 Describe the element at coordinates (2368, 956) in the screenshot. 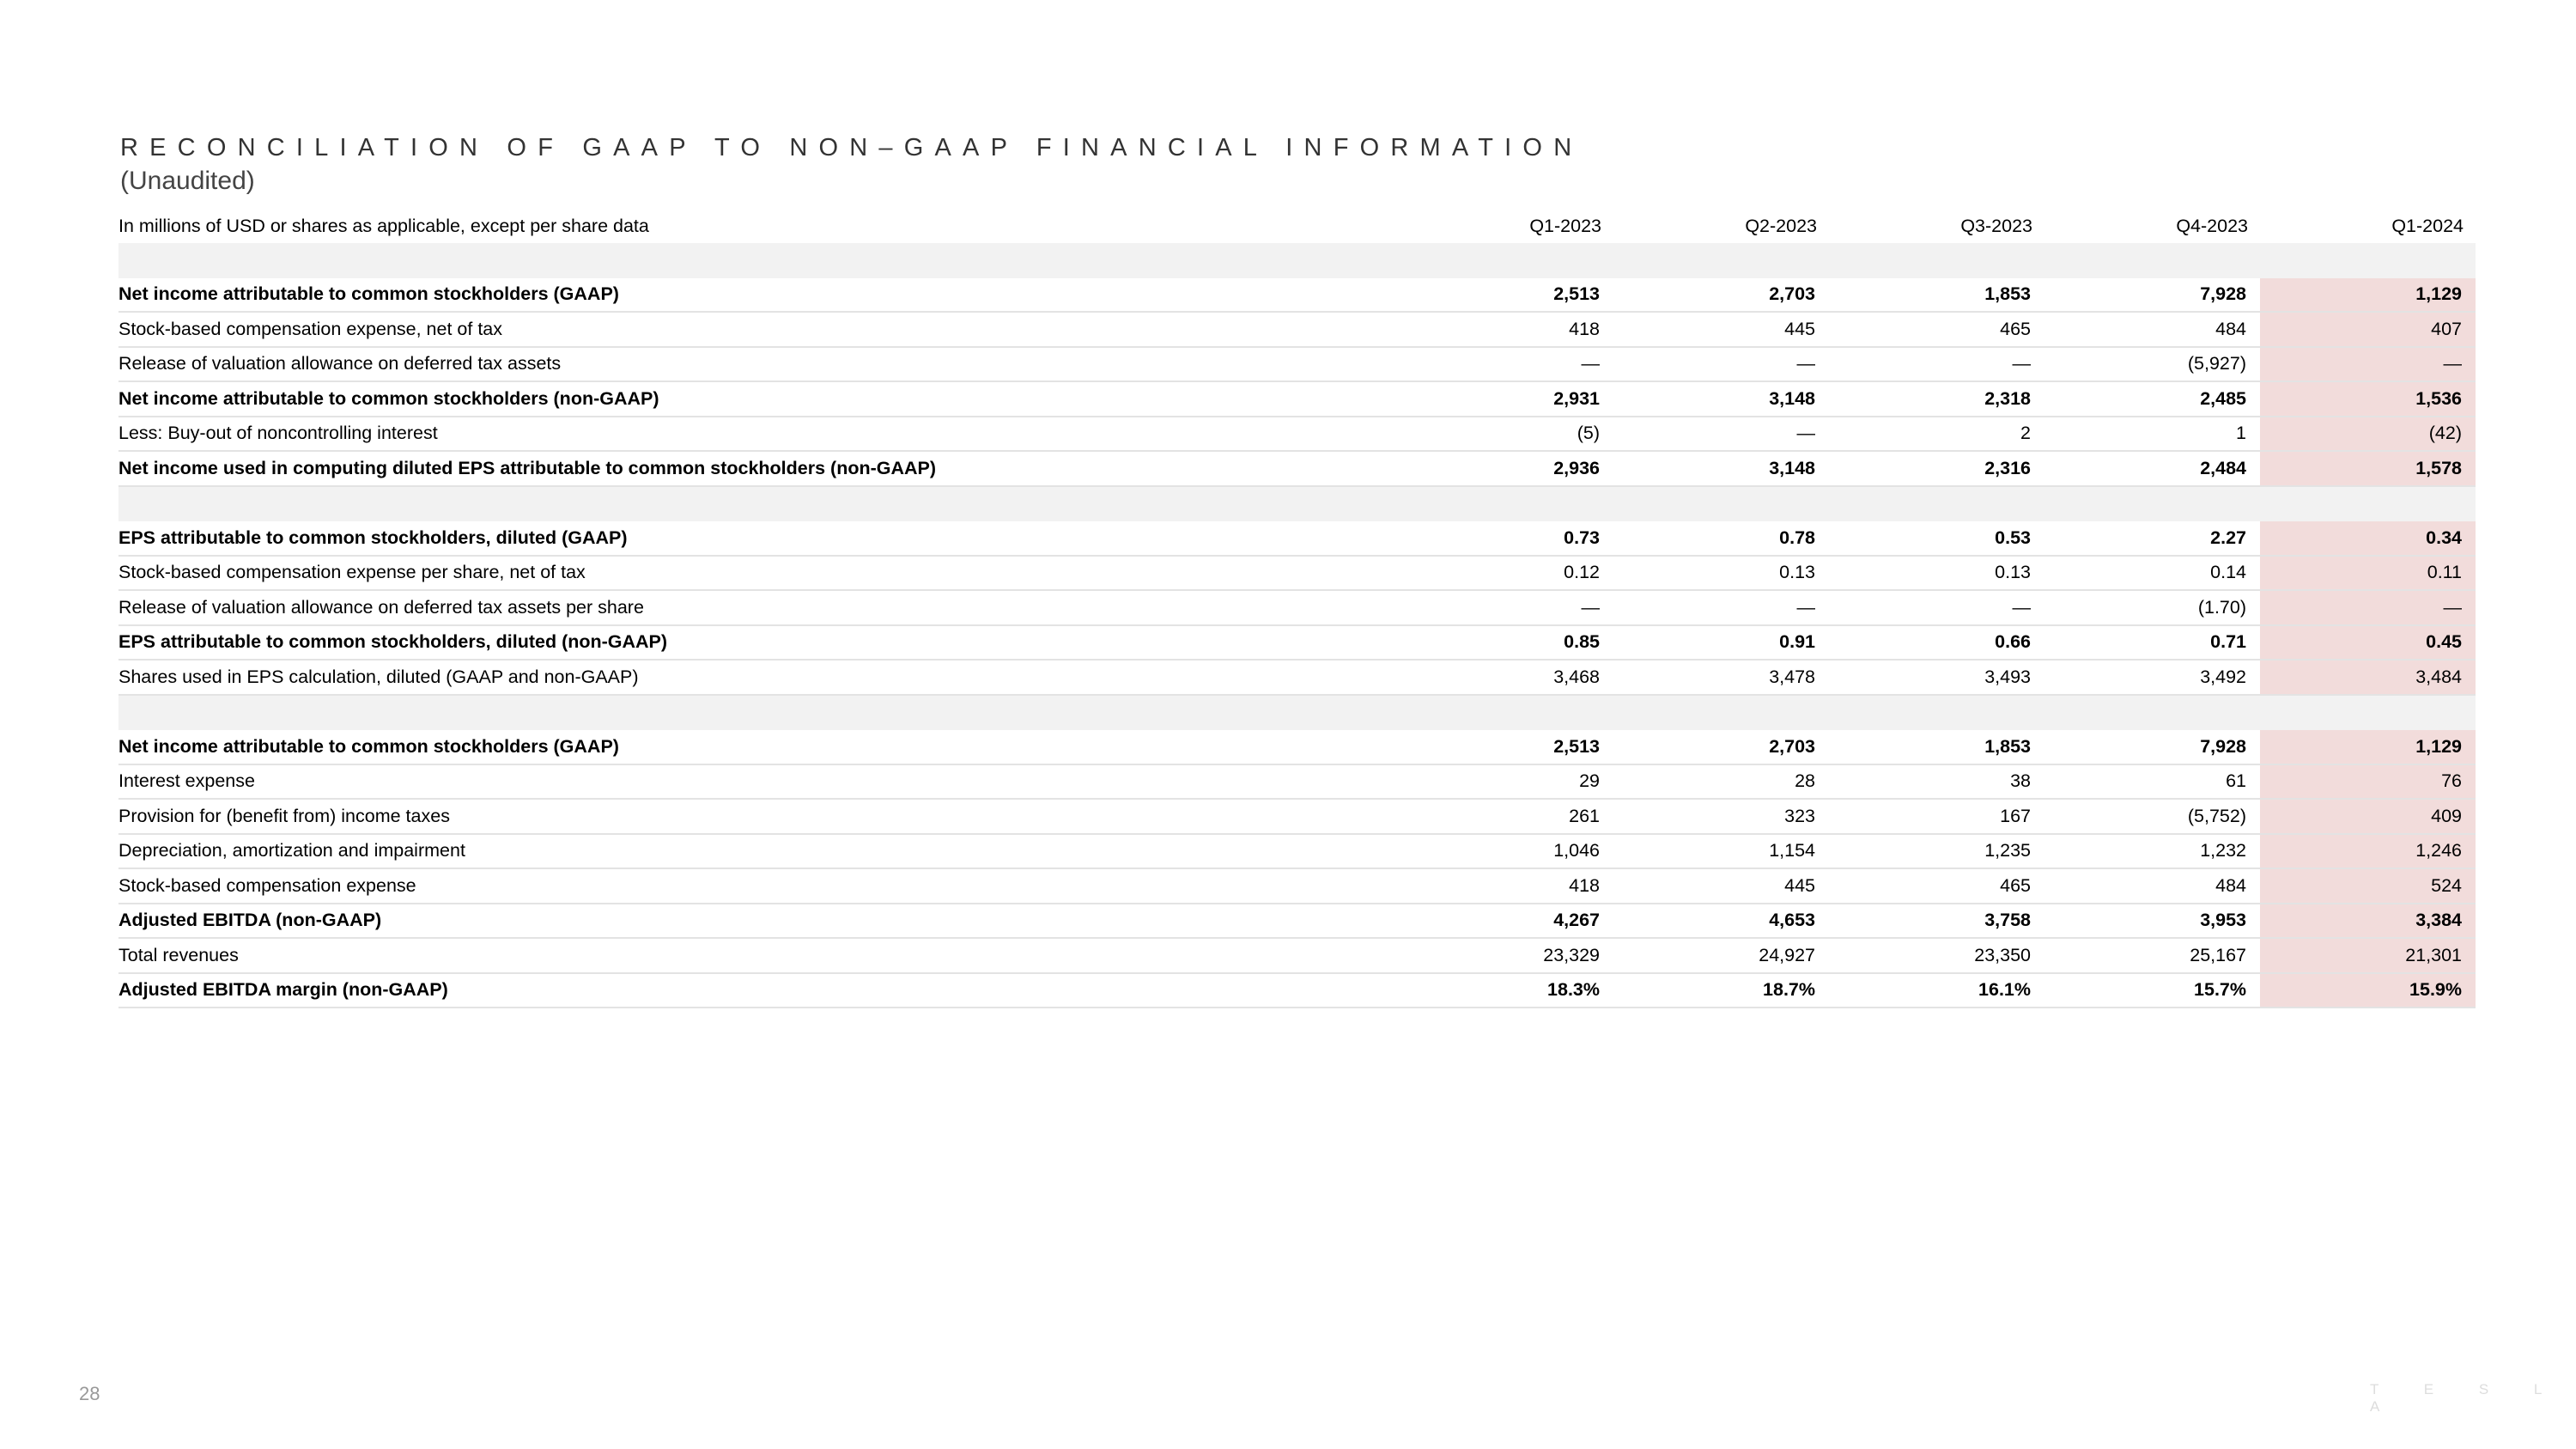

I see `cell-value: 21,301` at that location.